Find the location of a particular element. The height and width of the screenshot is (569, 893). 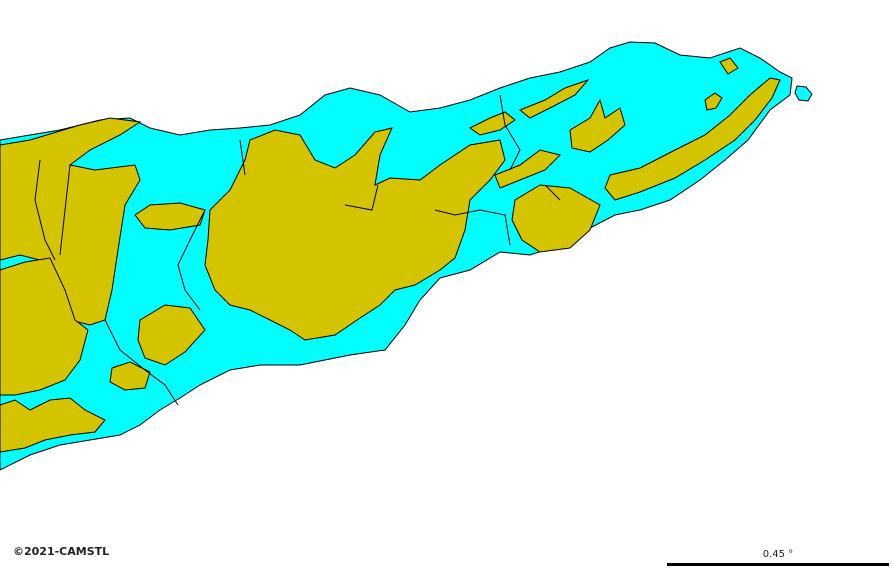

zone-central-east is located at coordinates (556, 218).